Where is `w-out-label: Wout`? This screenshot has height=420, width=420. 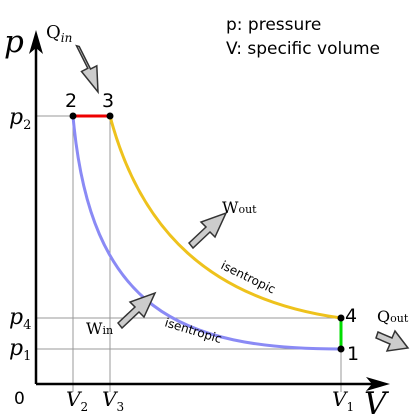 w-out-label: Wout is located at coordinates (239, 207).